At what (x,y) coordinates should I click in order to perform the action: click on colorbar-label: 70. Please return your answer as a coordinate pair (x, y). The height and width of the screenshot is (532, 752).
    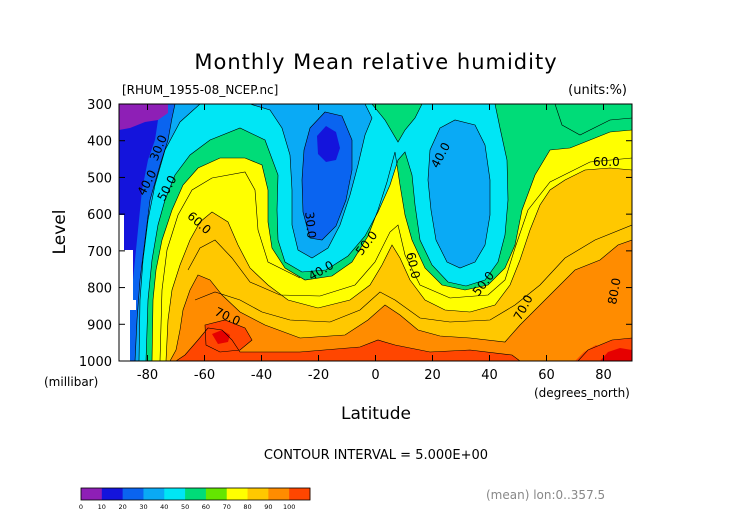
    Looking at the image, I should click on (227, 507).